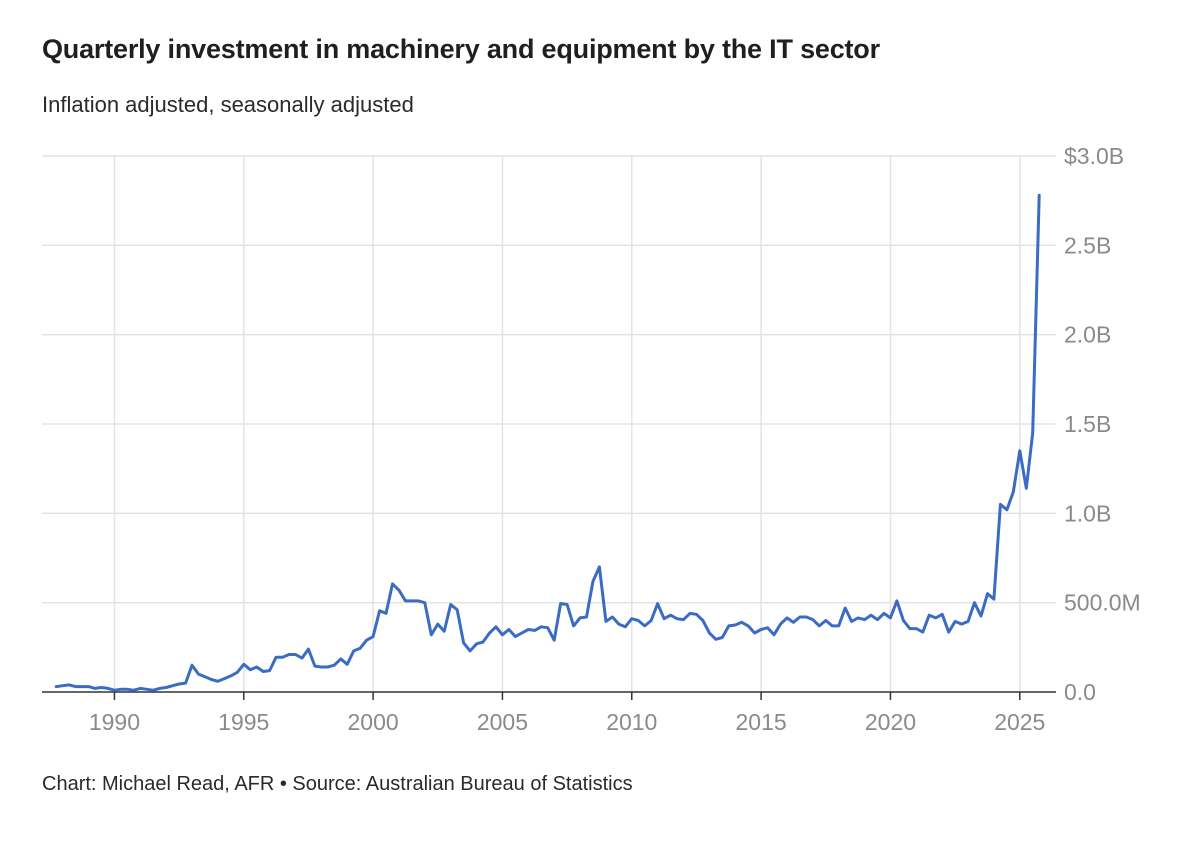 The image size is (1200, 841). I want to click on y-tick-label: 1.0B, so click(1087, 513).